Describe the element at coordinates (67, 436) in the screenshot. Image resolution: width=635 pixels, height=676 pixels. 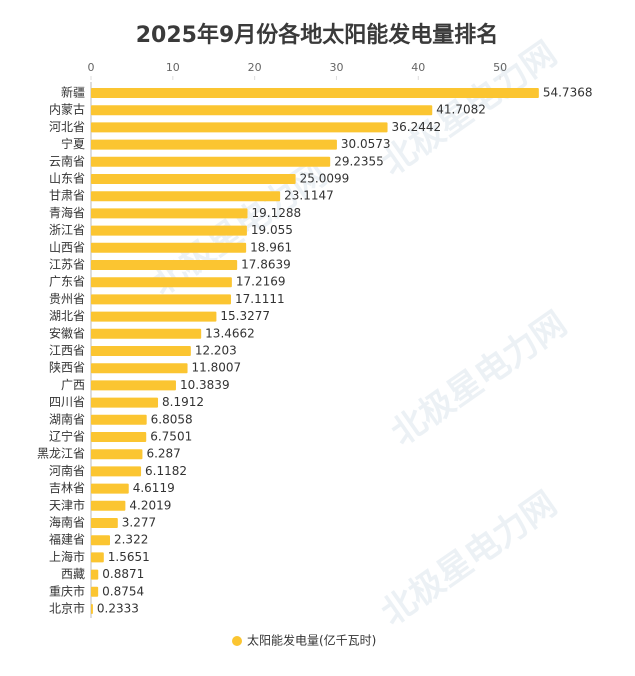
I see `y-tick-label: 辽宁省` at that location.